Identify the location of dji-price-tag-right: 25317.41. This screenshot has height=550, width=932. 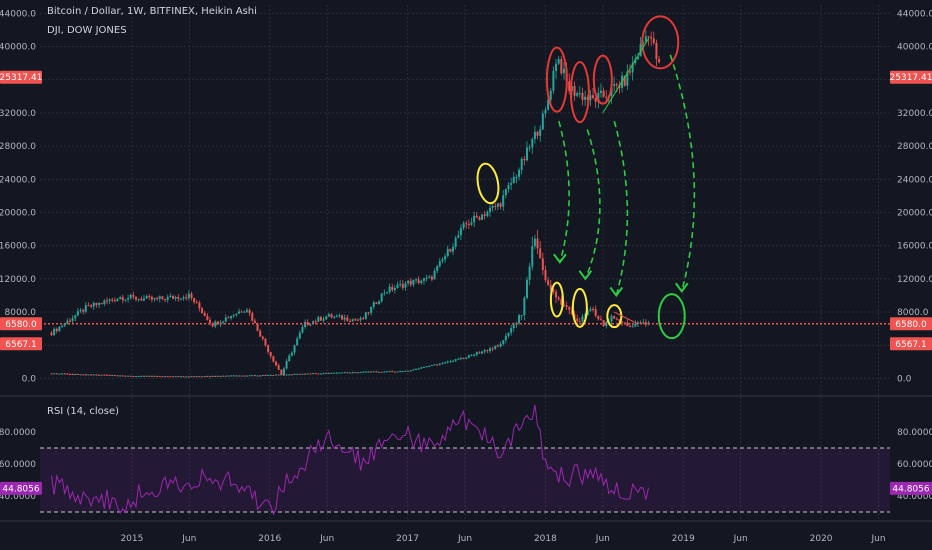
(911, 78).